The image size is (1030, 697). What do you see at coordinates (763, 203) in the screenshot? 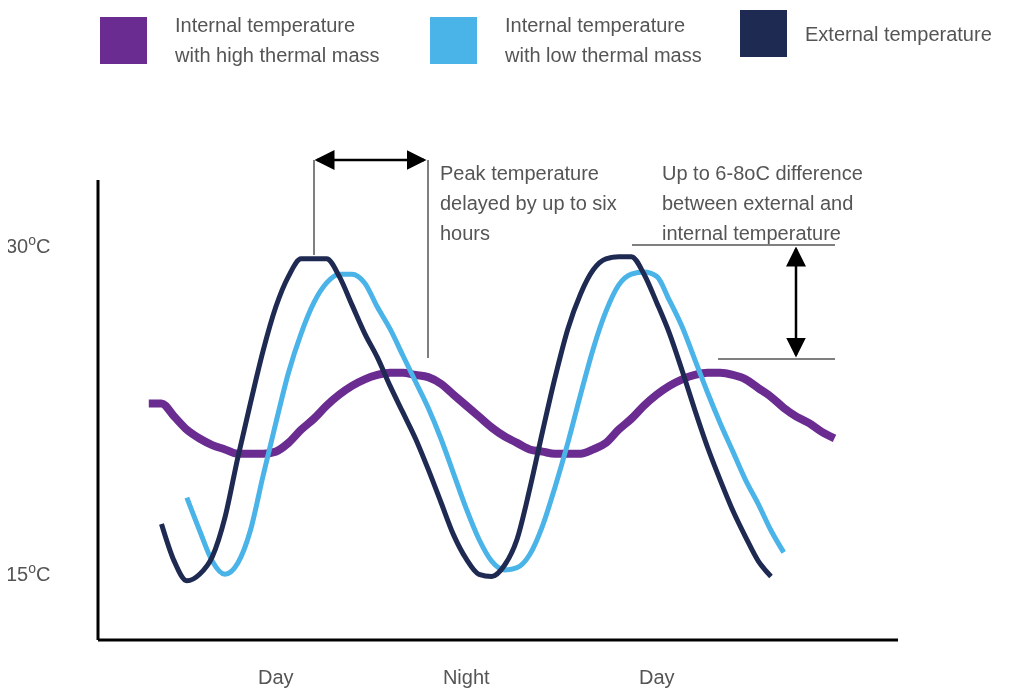
I see `annotation: Up to 6-8oC difference between external and internal temperature` at bounding box center [763, 203].